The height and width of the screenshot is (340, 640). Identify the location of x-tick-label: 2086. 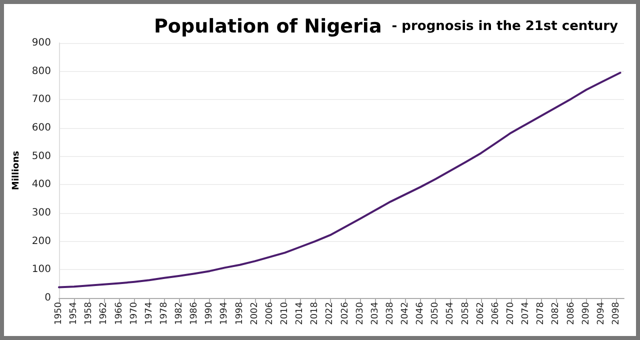
(571, 313).